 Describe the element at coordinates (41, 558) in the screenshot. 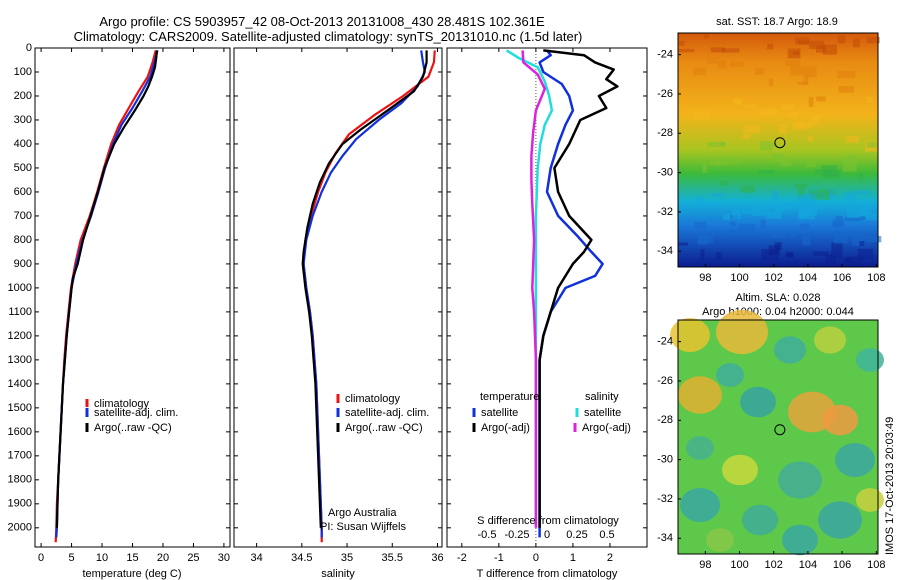

I see `x-tick-label: 0` at that location.